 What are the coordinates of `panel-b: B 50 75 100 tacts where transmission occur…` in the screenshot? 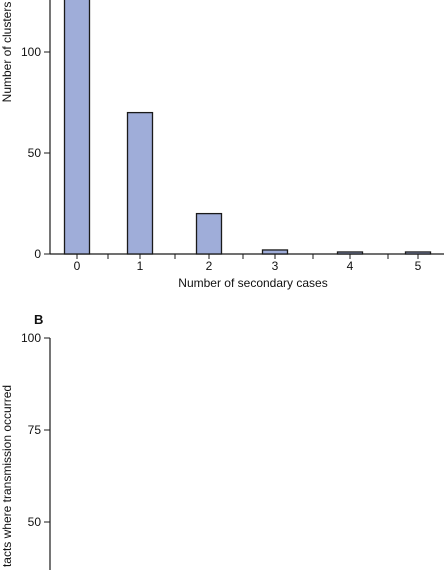 It's located at (25, 441).